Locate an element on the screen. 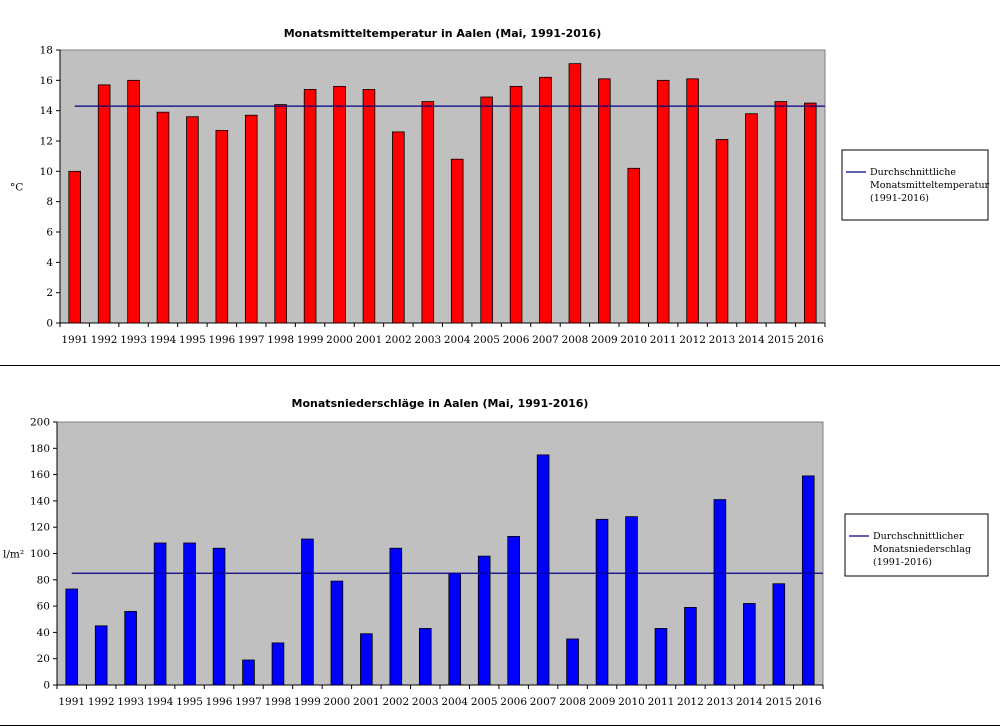 The image size is (1000, 726). legend-text-precip: Durchschnittlicher is located at coordinates (918, 536).